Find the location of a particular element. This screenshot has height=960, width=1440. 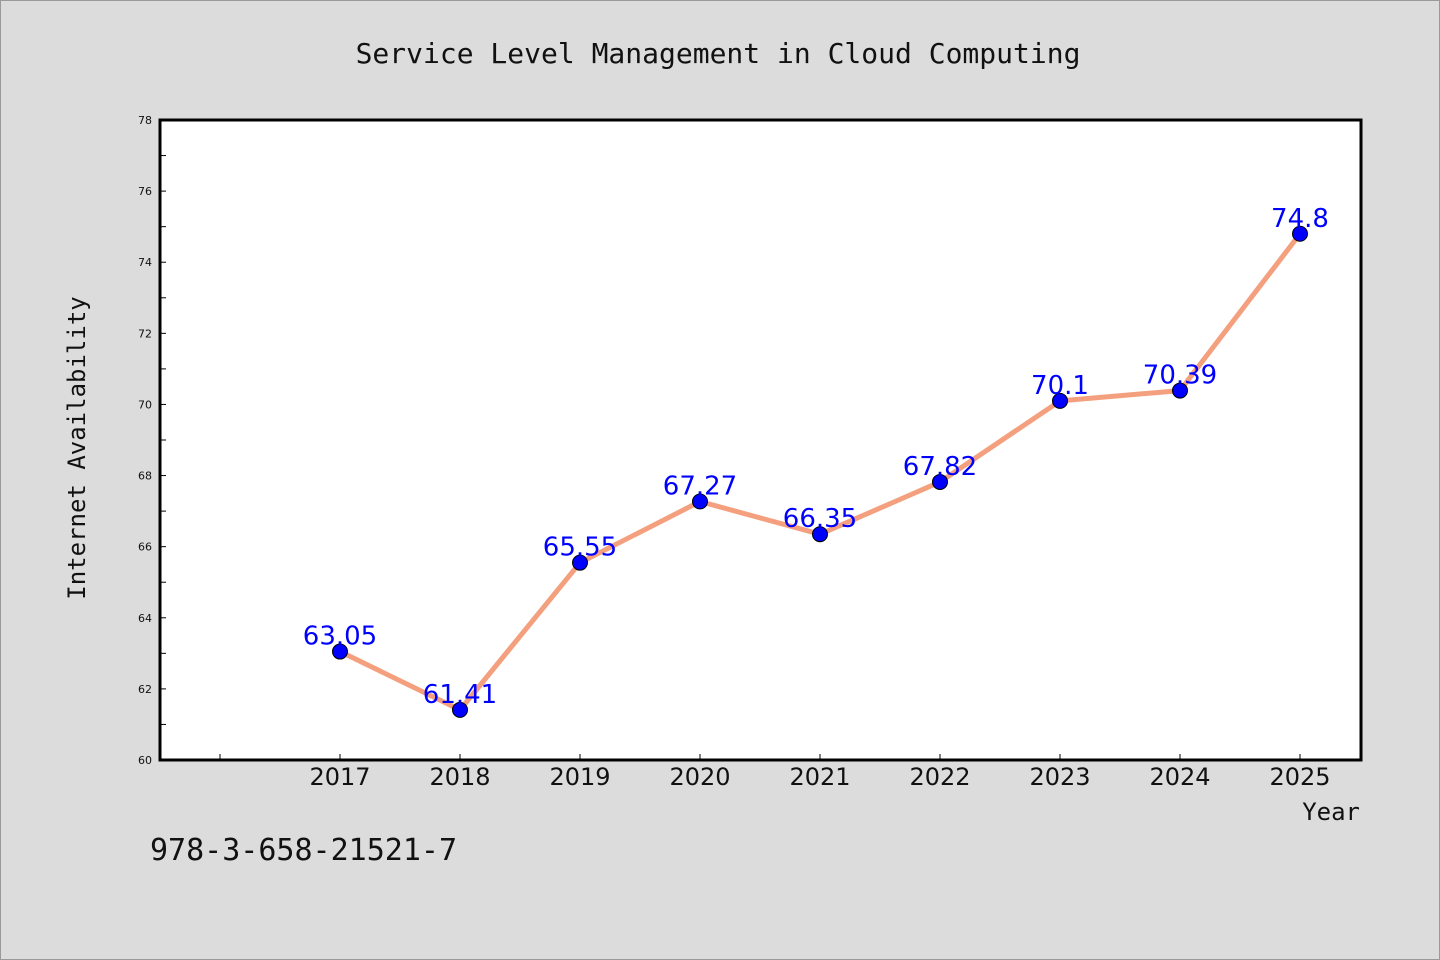

y-tick-label: 62 is located at coordinates (145, 689).